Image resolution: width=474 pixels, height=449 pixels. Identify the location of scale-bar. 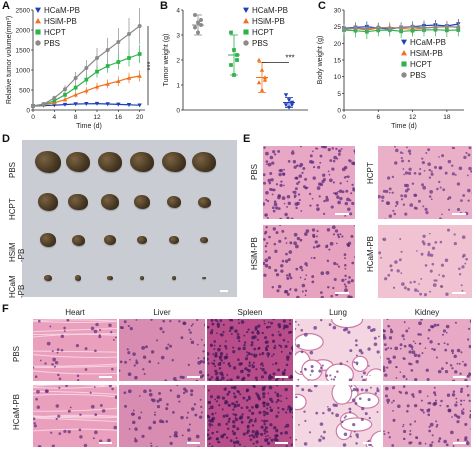
(459, 377).